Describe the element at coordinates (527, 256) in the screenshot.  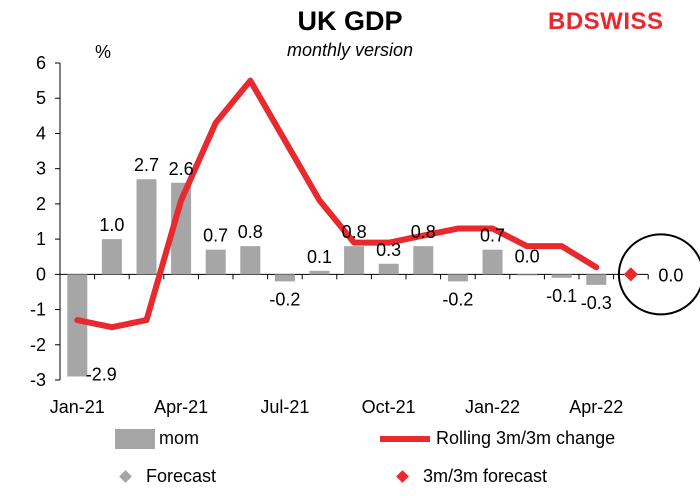
I see `bar-data-label: 0.0` at that location.